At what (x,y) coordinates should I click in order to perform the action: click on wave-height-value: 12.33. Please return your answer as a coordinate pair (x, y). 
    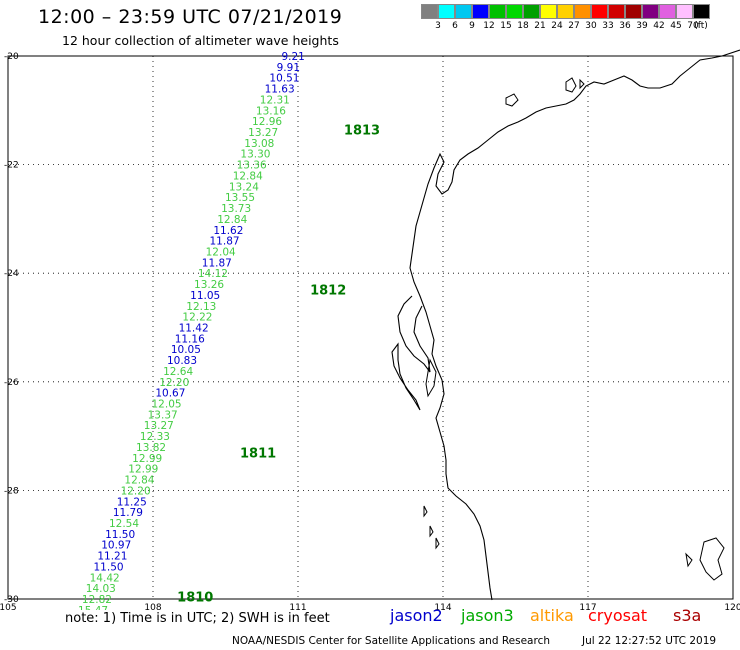
    Looking at the image, I should click on (155, 437).